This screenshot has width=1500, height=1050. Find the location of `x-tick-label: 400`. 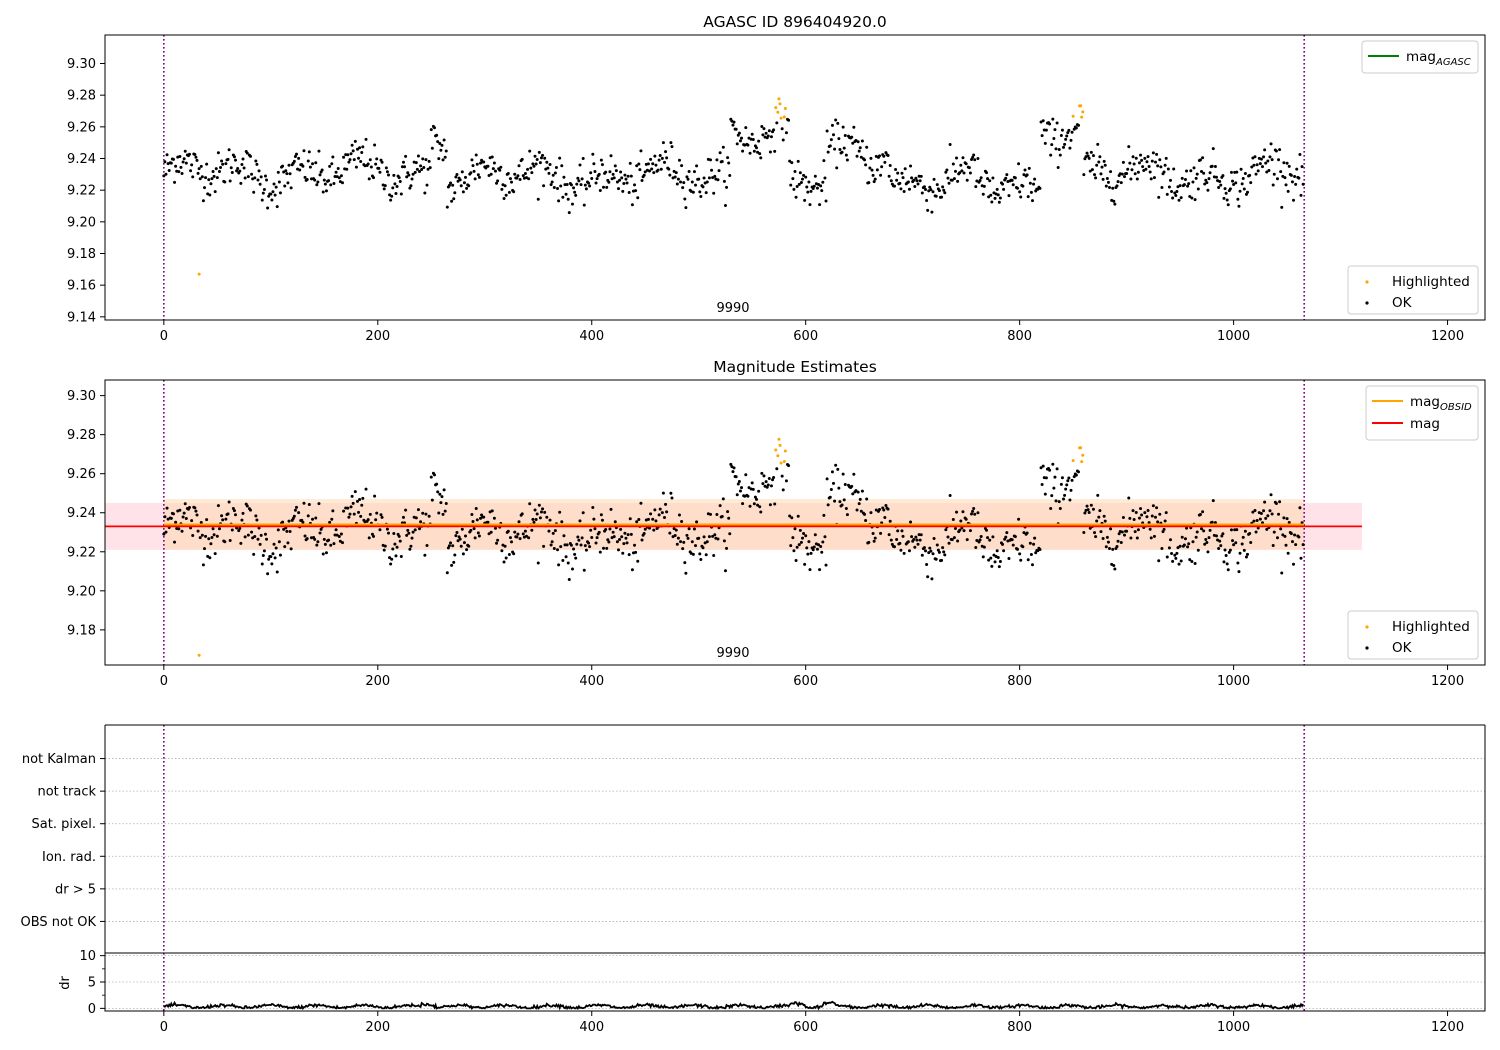

x-tick-label: 400 is located at coordinates (591, 1027).